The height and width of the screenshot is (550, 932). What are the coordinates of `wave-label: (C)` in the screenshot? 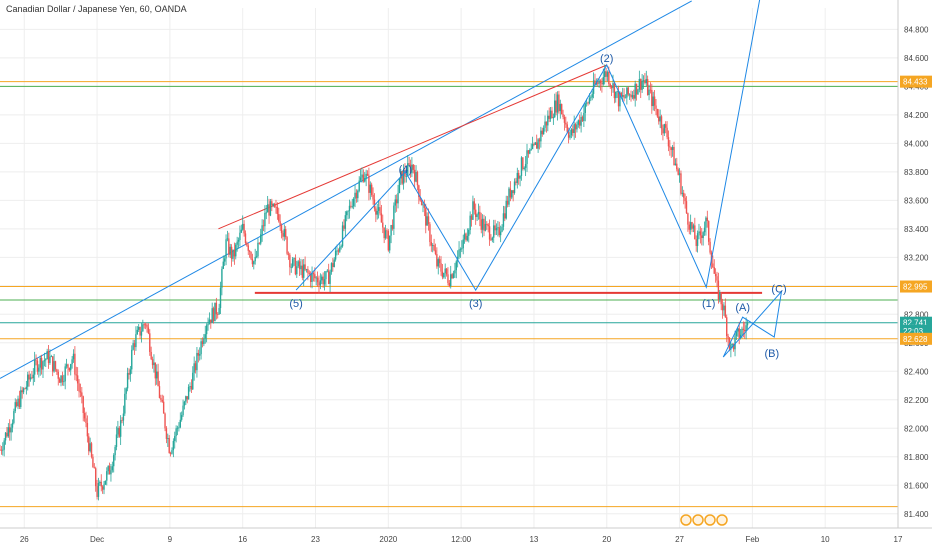 It's located at (778, 290).